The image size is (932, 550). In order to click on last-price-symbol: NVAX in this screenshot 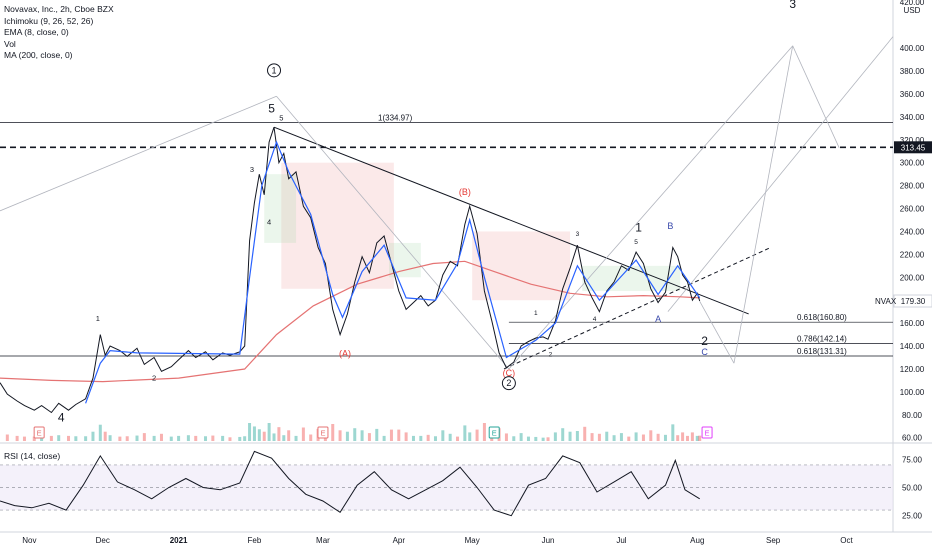, I will do `click(886, 301)`.